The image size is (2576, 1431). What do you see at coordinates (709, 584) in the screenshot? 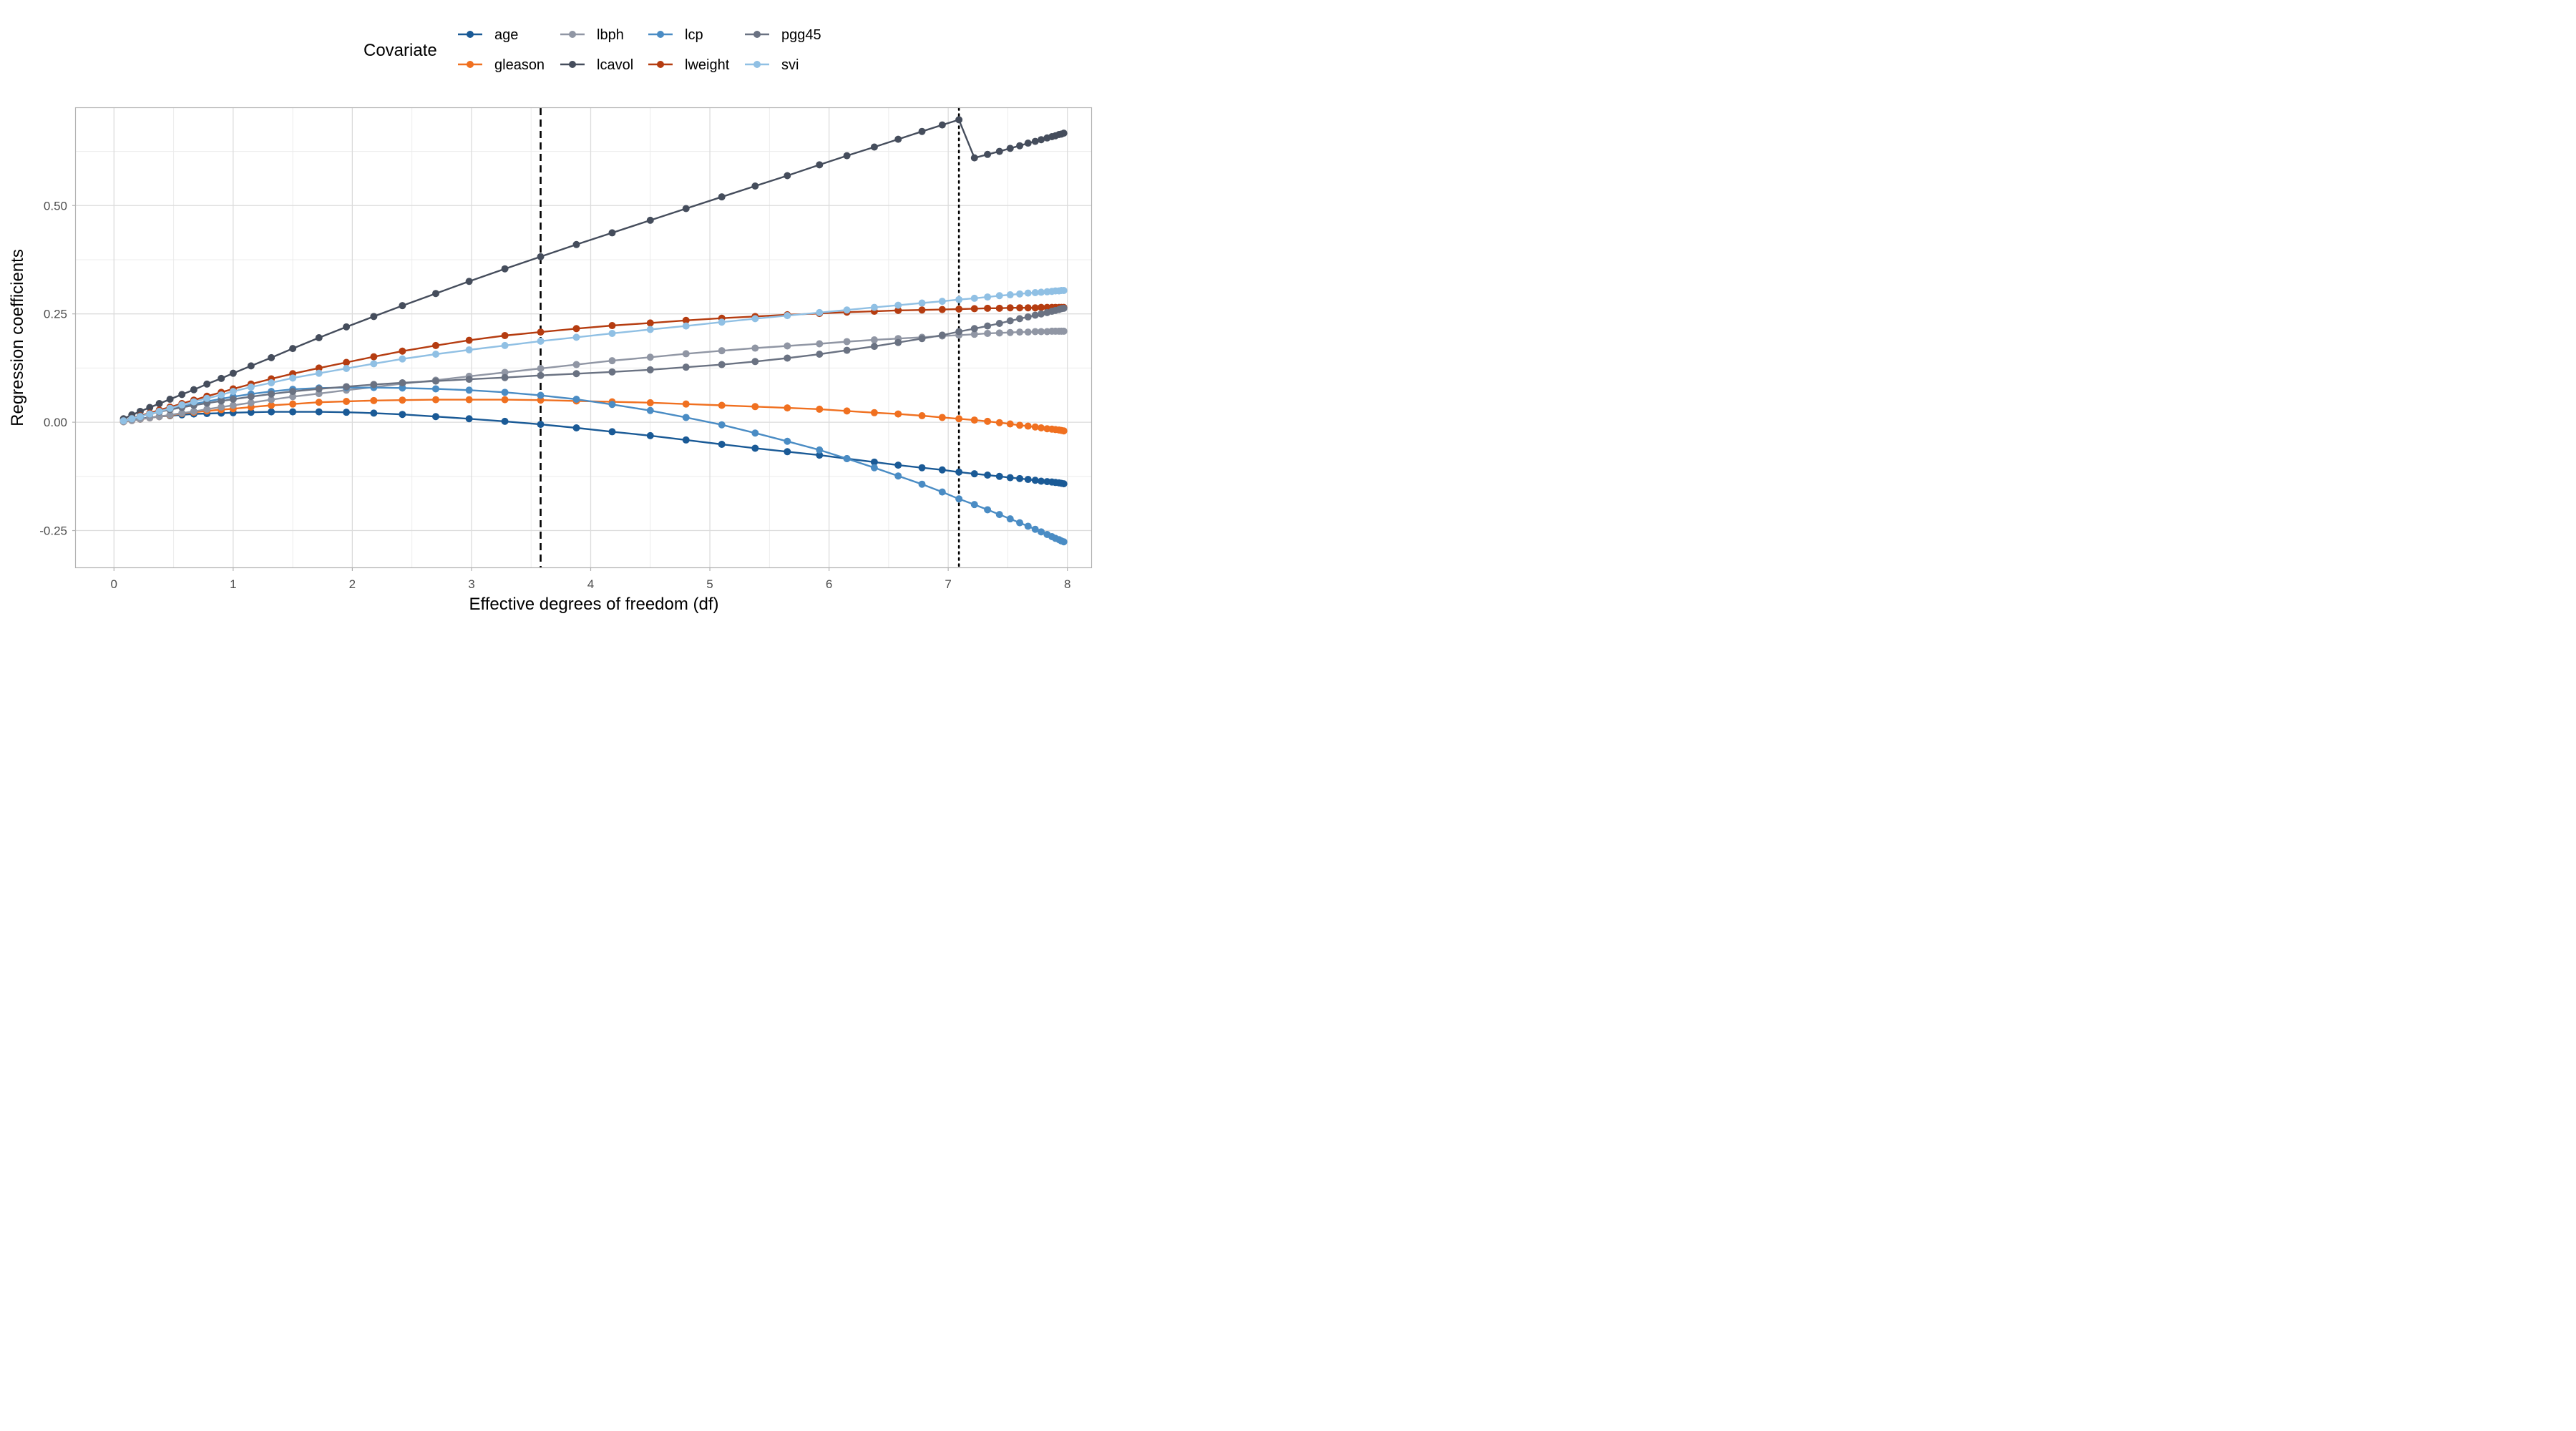
I see `x-tick-label: 5` at bounding box center [709, 584].